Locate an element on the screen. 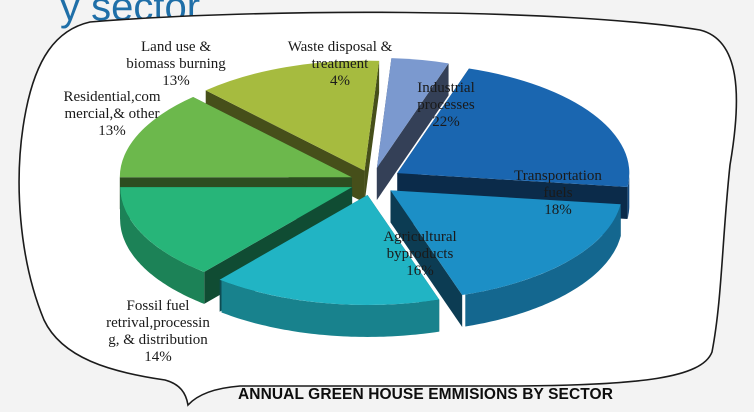  slice-percent: 4% is located at coordinates (340, 81).